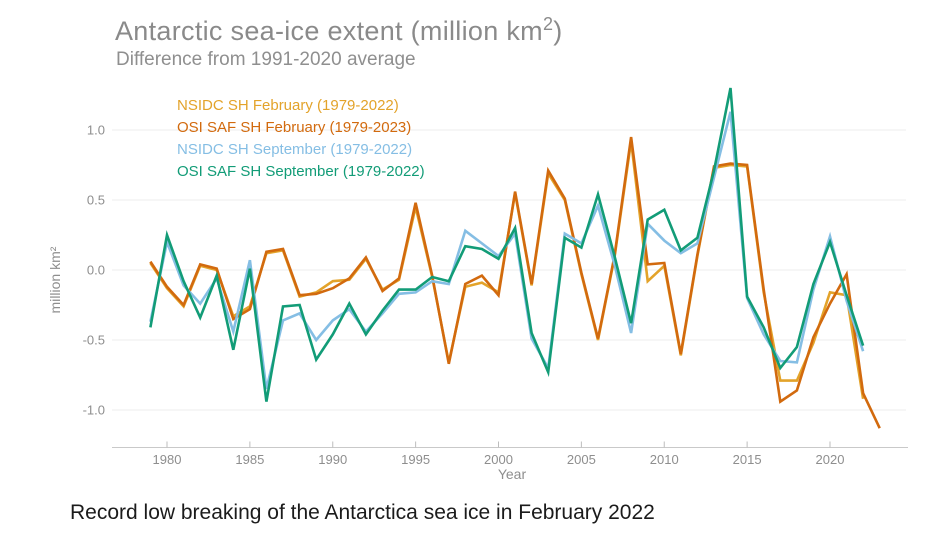 The image size is (934, 550). Describe the element at coordinates (415, 459) in the screenshot. I see `x-tick-label: 1995` at that location.